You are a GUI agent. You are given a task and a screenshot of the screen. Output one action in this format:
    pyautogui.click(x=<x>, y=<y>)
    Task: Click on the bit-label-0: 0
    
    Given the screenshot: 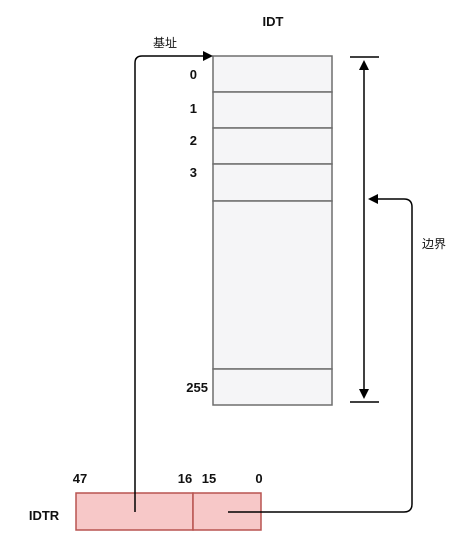 What is the action you would take?
    pyautogui.click(x=258, y=478)
    